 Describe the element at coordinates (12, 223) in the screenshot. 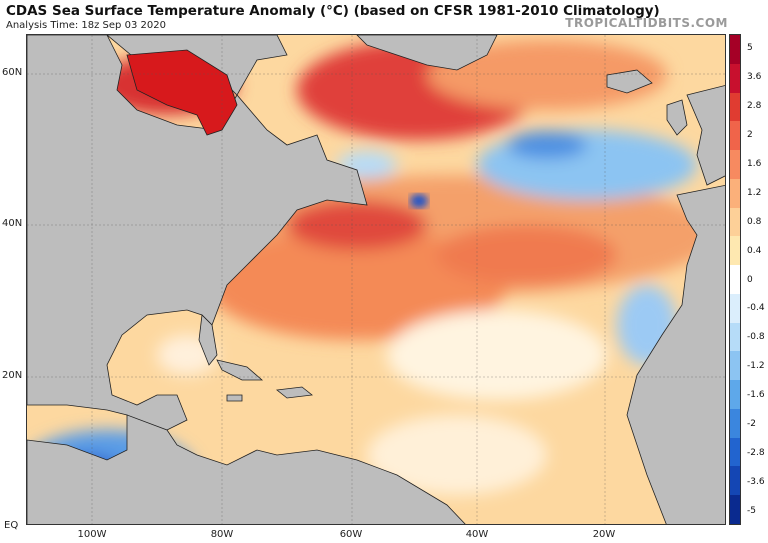

I see `lat-label-40n: 40N` at that location.